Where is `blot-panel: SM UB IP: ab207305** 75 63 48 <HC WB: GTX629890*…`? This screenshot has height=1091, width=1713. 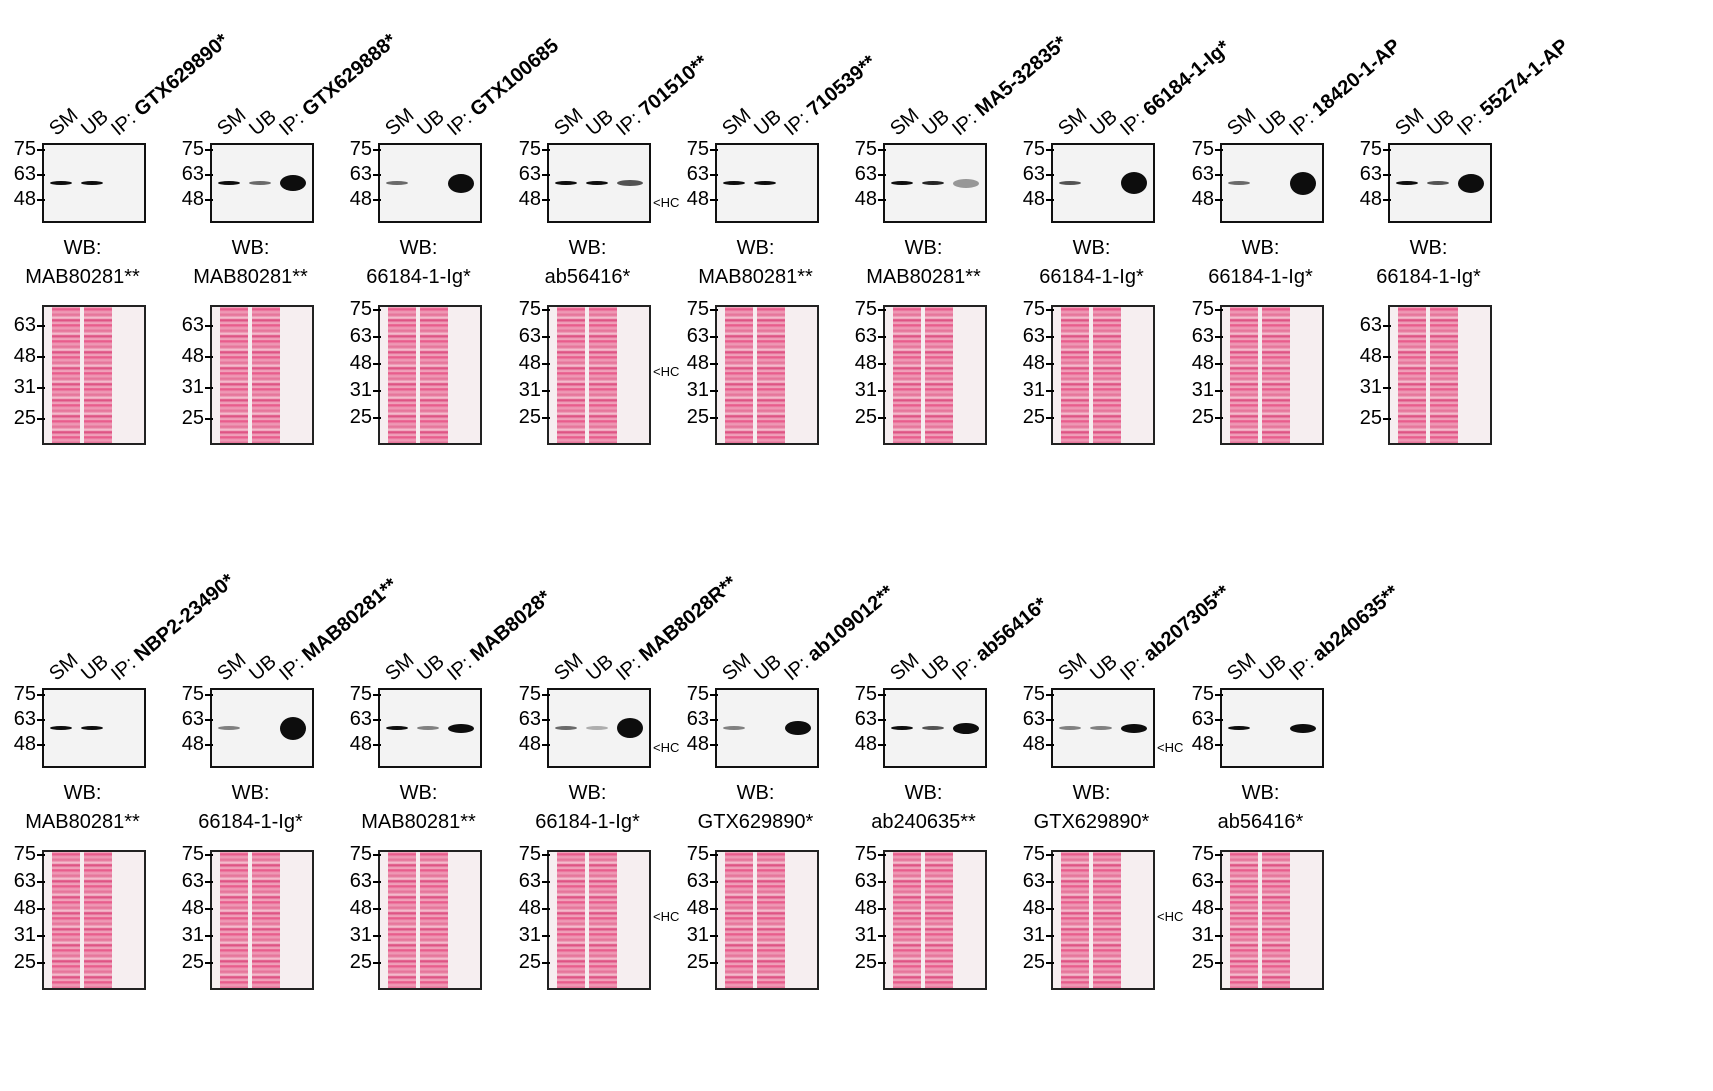
blot-panel: SM UB IP: ab207305** 75 63 48 <HC WB: GTX629890*… is located at coordinates (1121, 795).